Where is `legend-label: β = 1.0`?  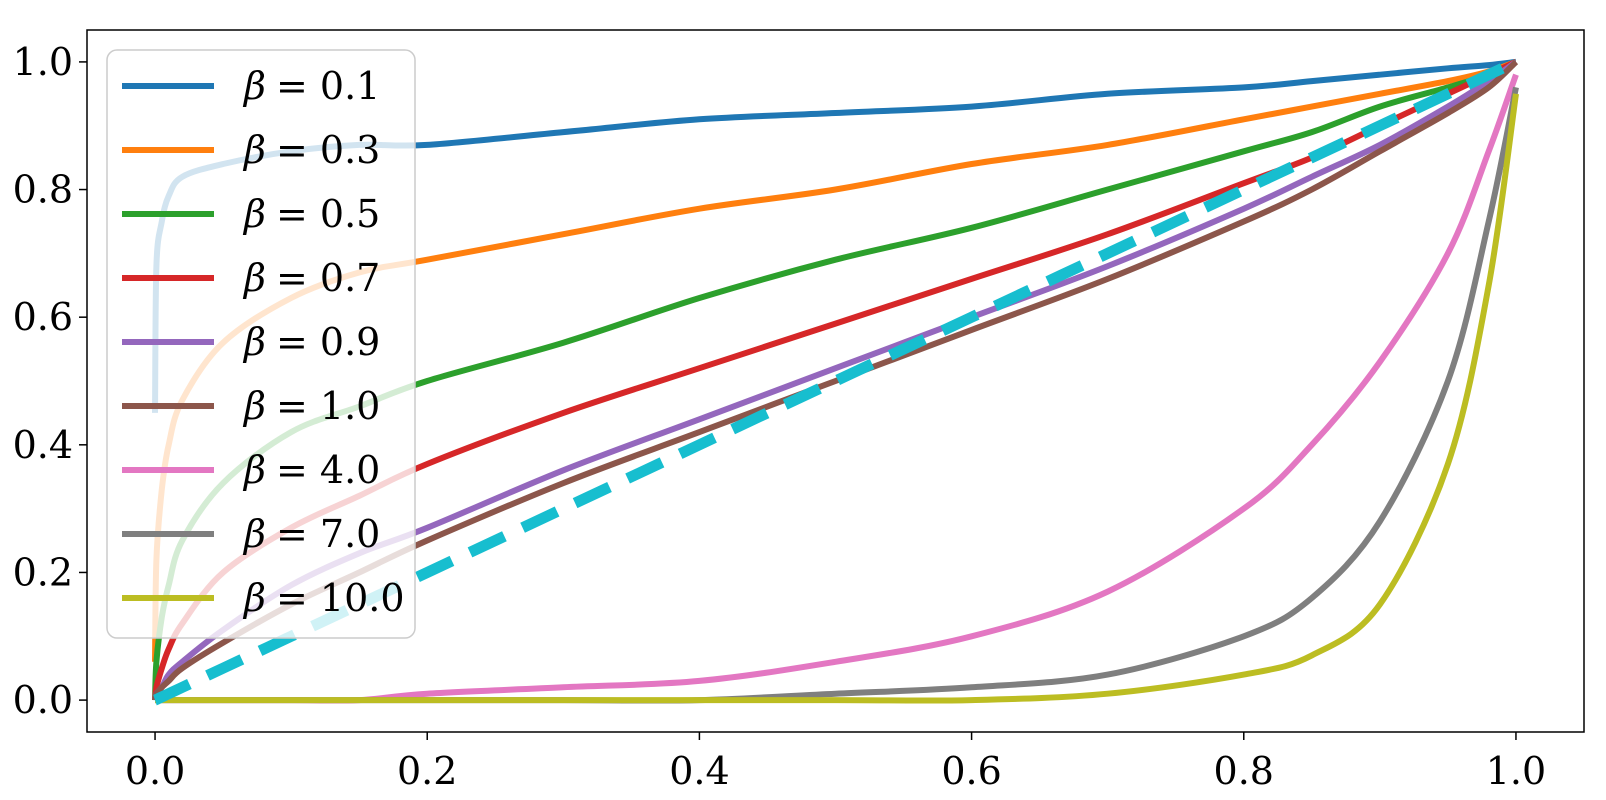
legend-label: β = 1.0 is located at coordinates (311, 406).